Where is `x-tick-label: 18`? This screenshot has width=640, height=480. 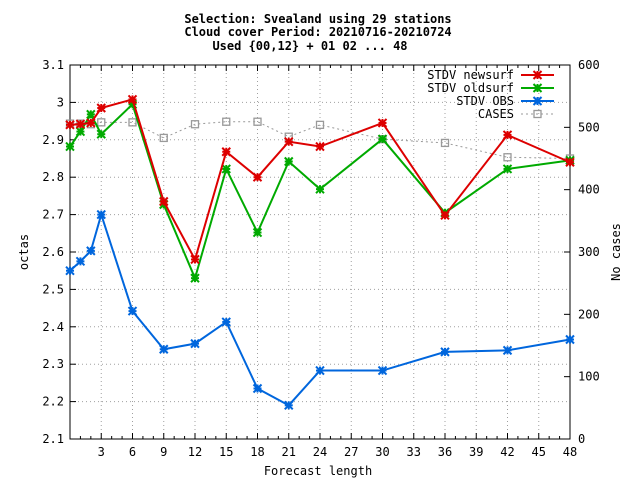 x-tick-label: 18 is located at coordinates (257, 452).